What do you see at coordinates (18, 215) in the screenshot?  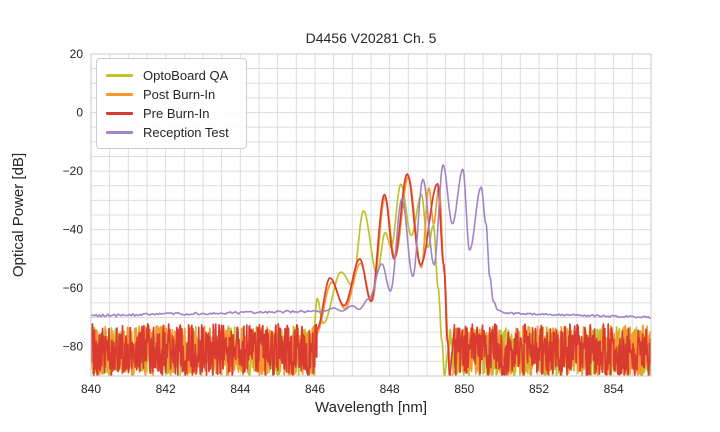 I see `y-axis-label: Optical Power [dB]` at bounding box center [18, 215].